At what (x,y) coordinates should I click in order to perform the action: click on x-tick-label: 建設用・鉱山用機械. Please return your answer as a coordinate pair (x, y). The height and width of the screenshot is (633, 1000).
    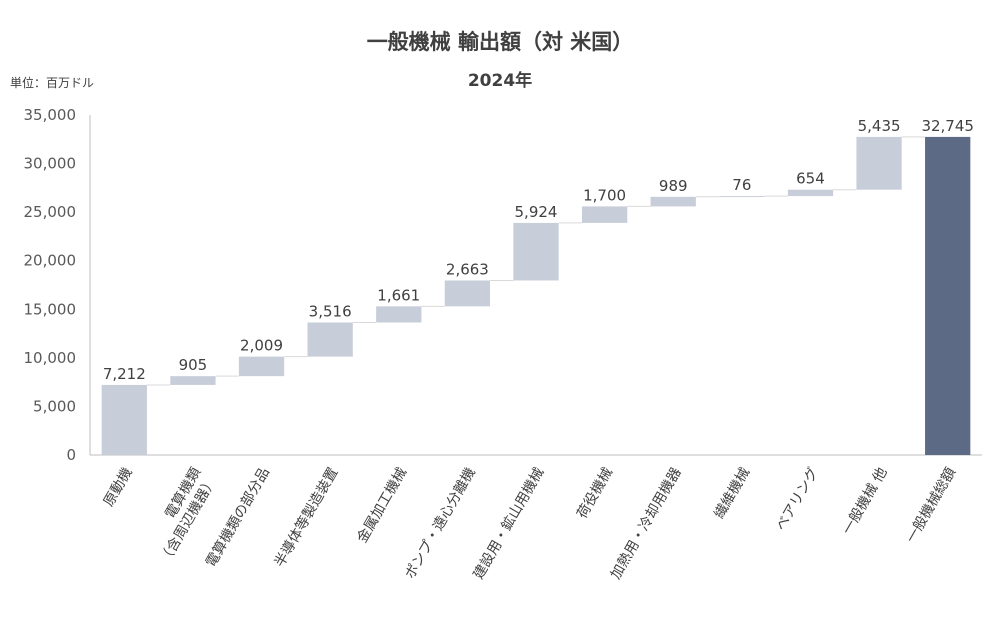
    Looking at the image, I should click on (509, 524).